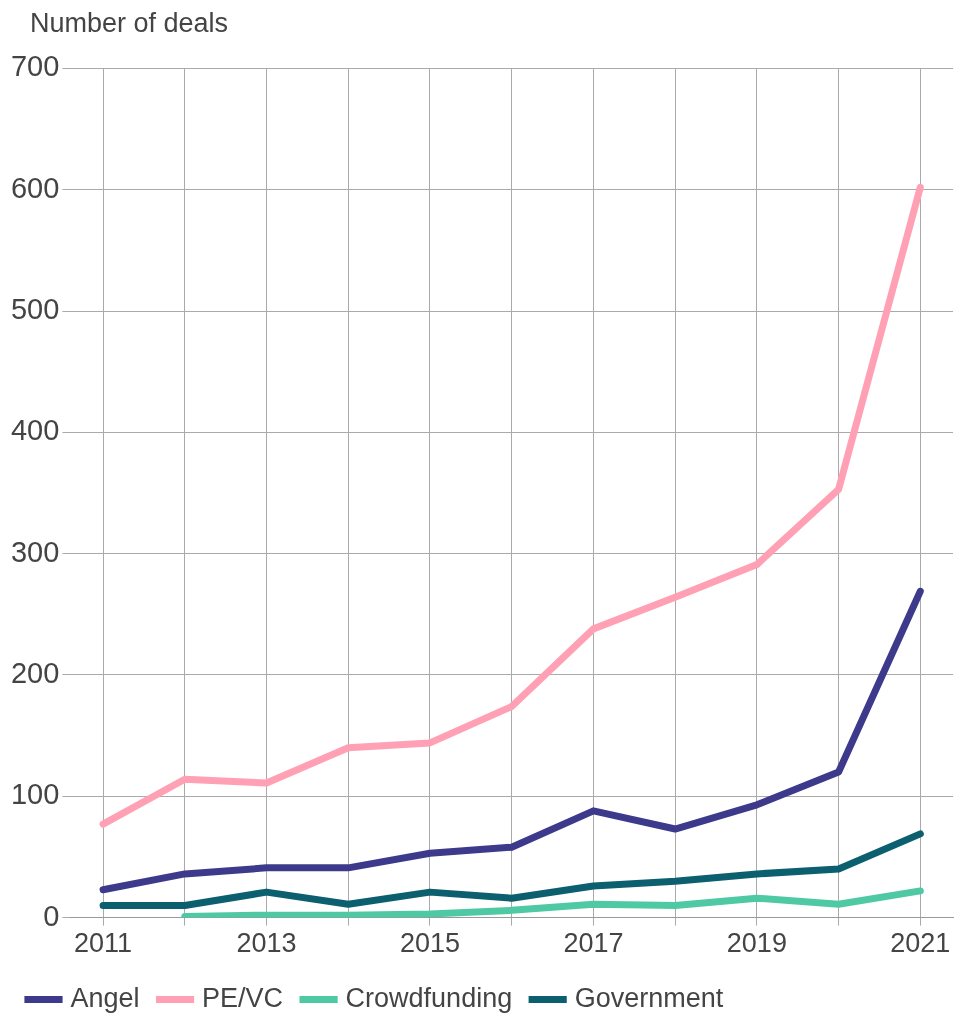  Describe the element at coordinates (649, 997) in the screenshot. I see `legend-label: Government` at that location.